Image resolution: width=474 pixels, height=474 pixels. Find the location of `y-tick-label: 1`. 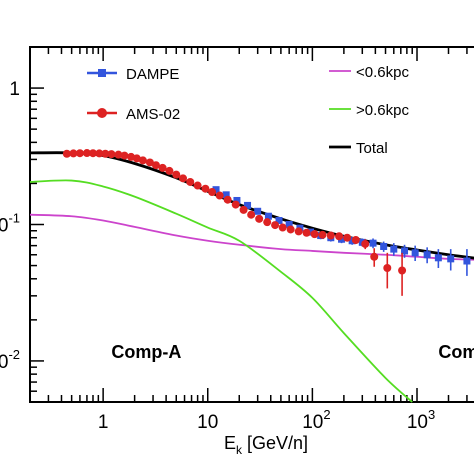

y-tick-label: 1 is located at coordinates (14, 89).